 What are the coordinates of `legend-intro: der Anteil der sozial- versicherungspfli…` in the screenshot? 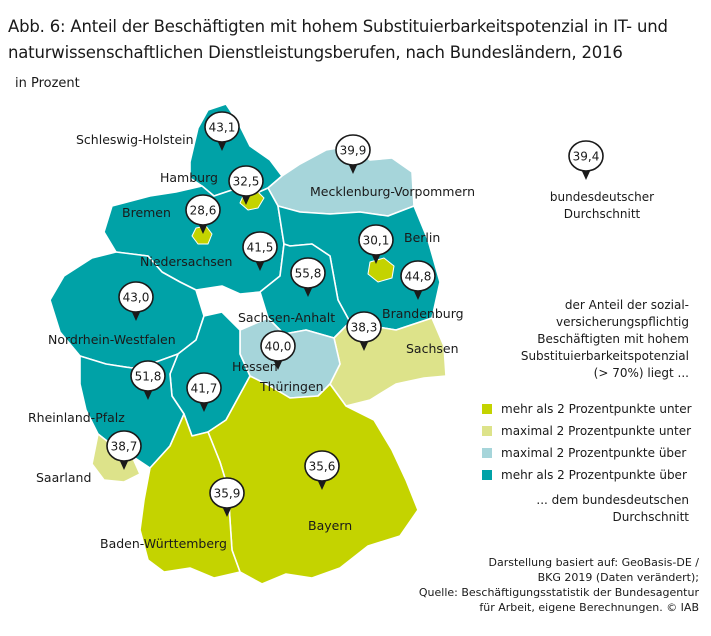 It's located at (564, 339).